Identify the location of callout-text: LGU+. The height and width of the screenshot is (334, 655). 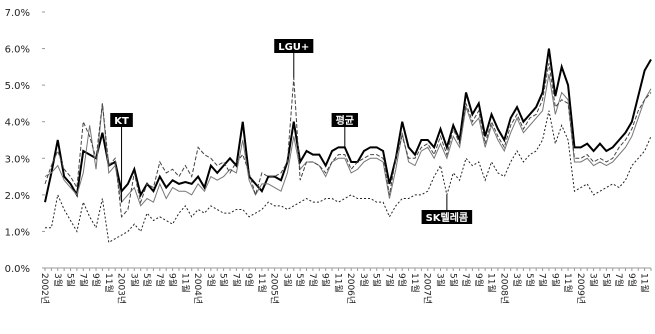
(293, 47).